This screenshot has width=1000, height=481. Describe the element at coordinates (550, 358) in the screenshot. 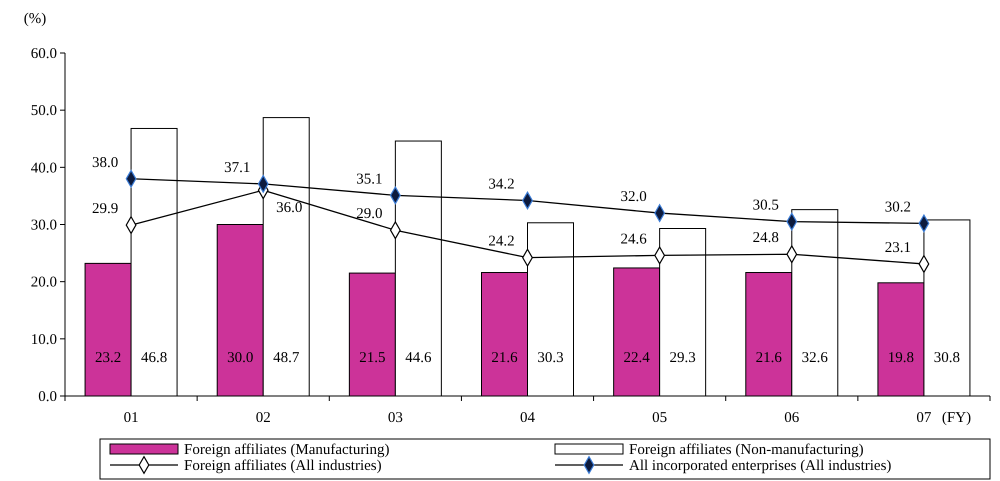

I see `data-label: 30.3` at that location.